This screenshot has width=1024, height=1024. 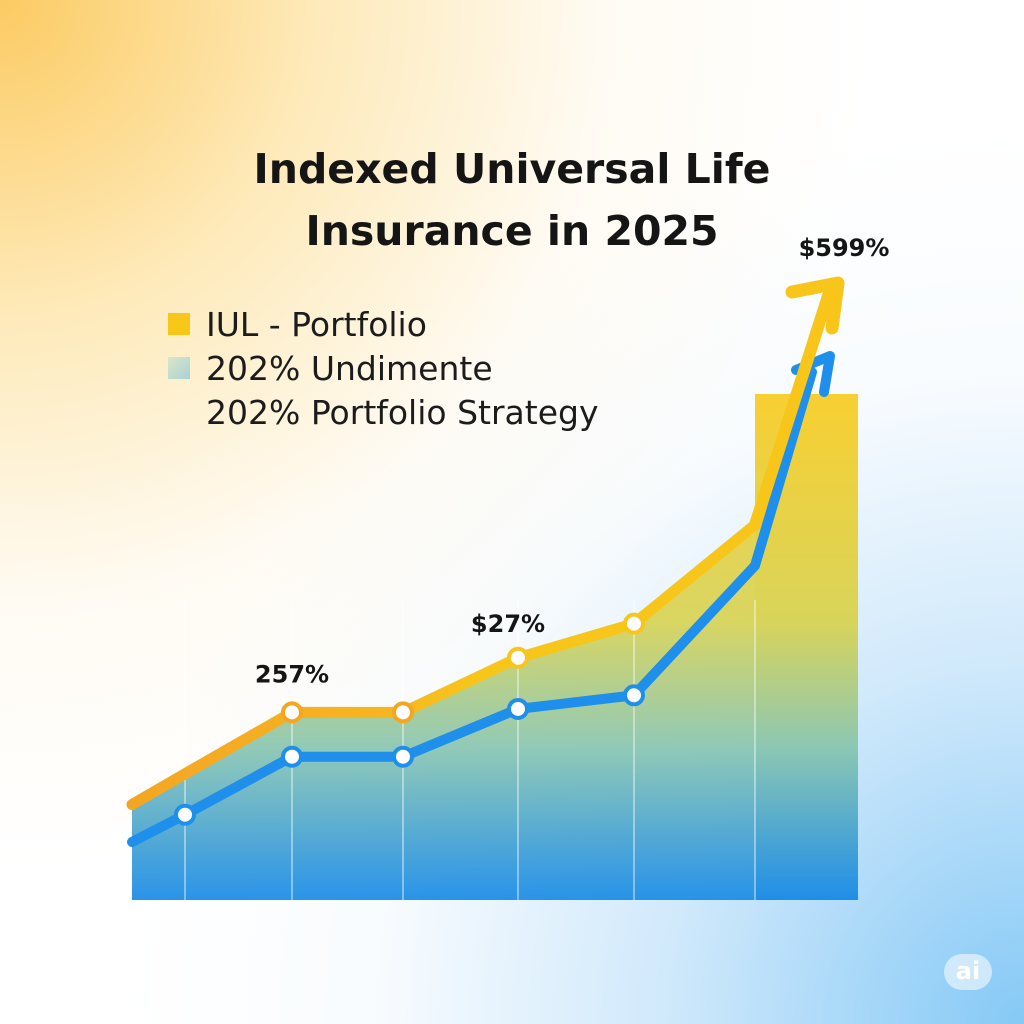 What do you see at coordinates (402, 412) in the screenshot?
I see `legend-label: 202% Portfolio Strategy` at bounding box center [402, 412].